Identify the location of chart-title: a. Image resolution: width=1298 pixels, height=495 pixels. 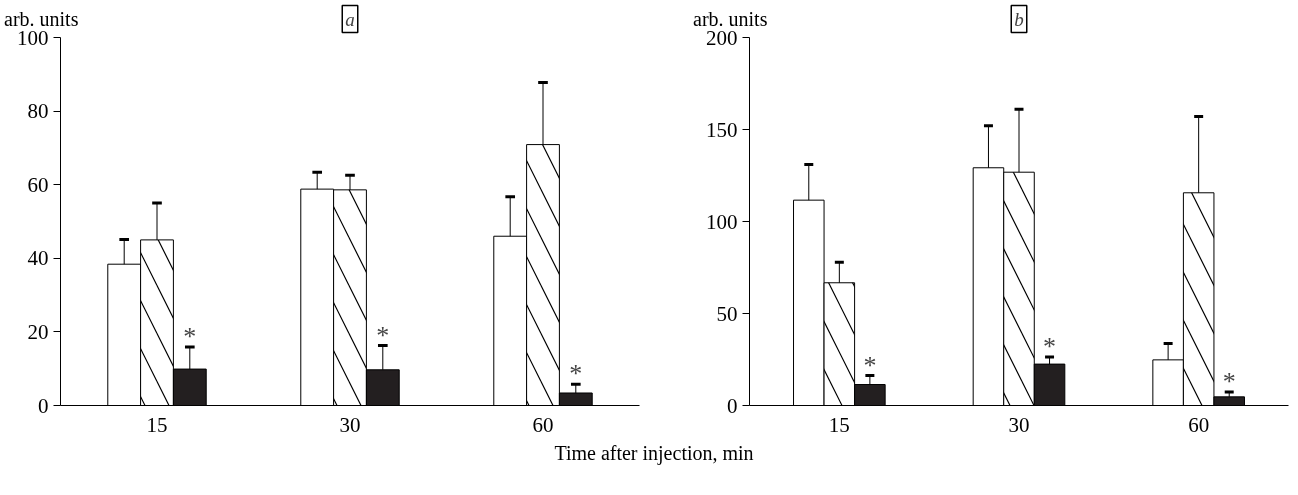
(350, 19).